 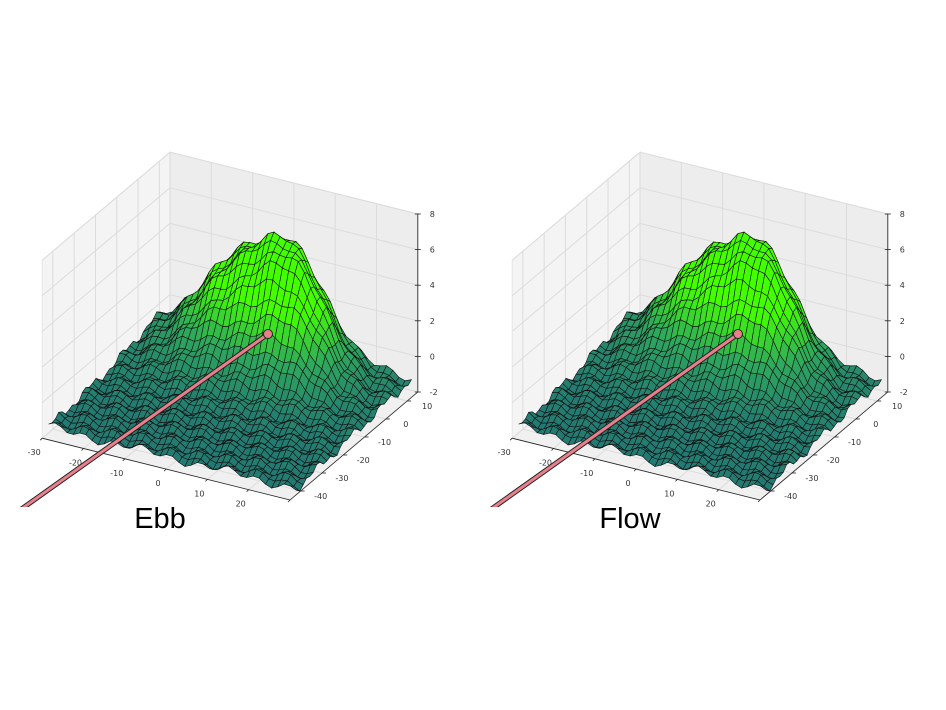 I want to click on plot-title: Ebb, so click(x=160, y=519).